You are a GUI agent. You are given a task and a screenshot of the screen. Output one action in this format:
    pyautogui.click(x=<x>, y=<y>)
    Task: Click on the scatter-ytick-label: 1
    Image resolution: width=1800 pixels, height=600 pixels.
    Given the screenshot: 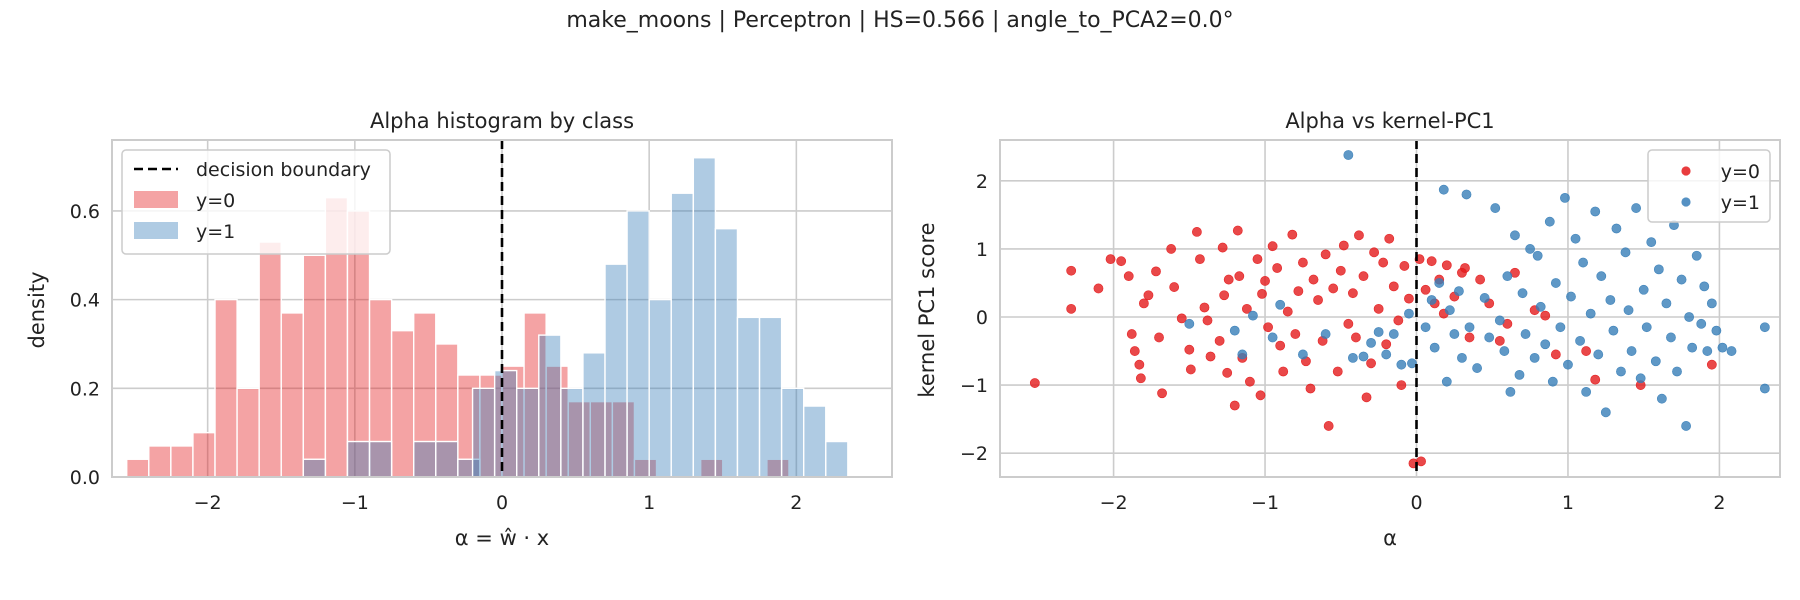 What is the action you would take?
    pyautogui.click(x=982, y=250)
    